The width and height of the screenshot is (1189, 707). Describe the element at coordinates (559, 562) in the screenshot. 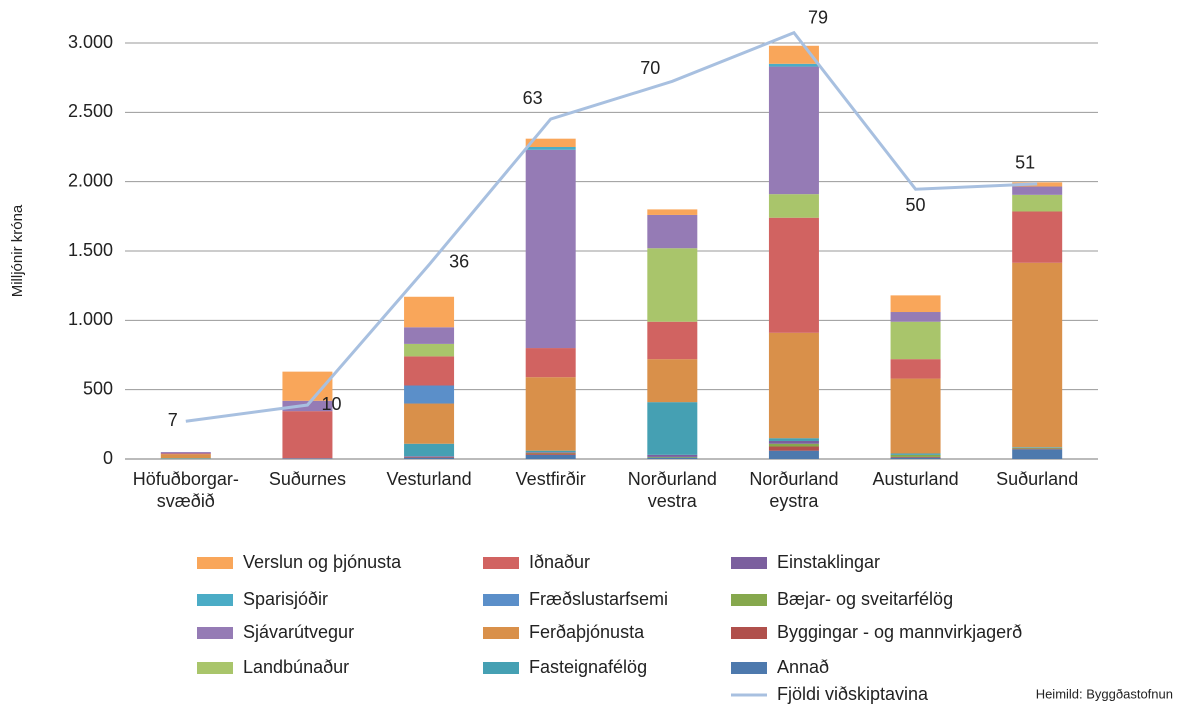

I see `legend-label: Iðnaður` at that location.